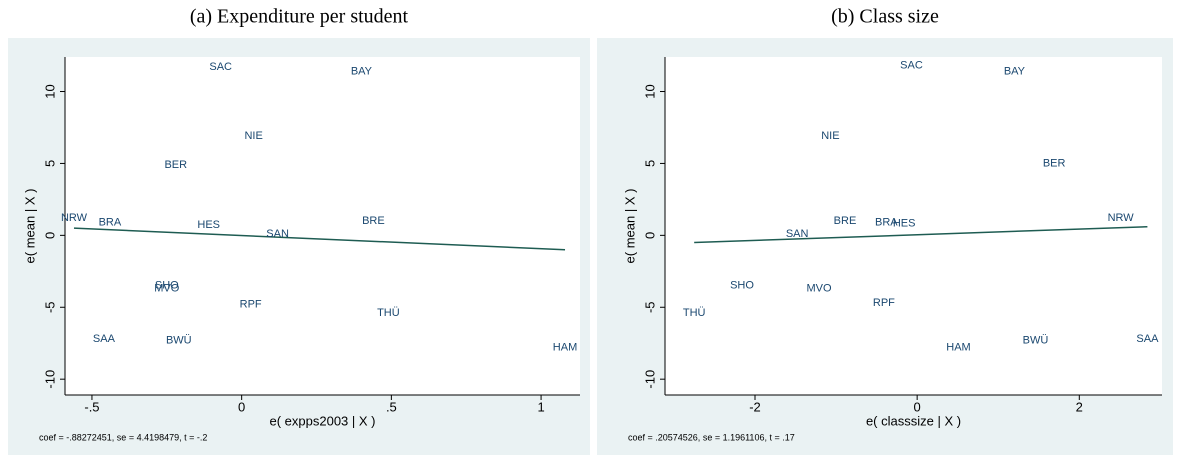 Image resolution: width=1177 pixels, height=464 pixels. Describe the element at coordinates (323, 420) in the screenshot. I see `x-axis-title: e( expps2003 | X )` at that location.